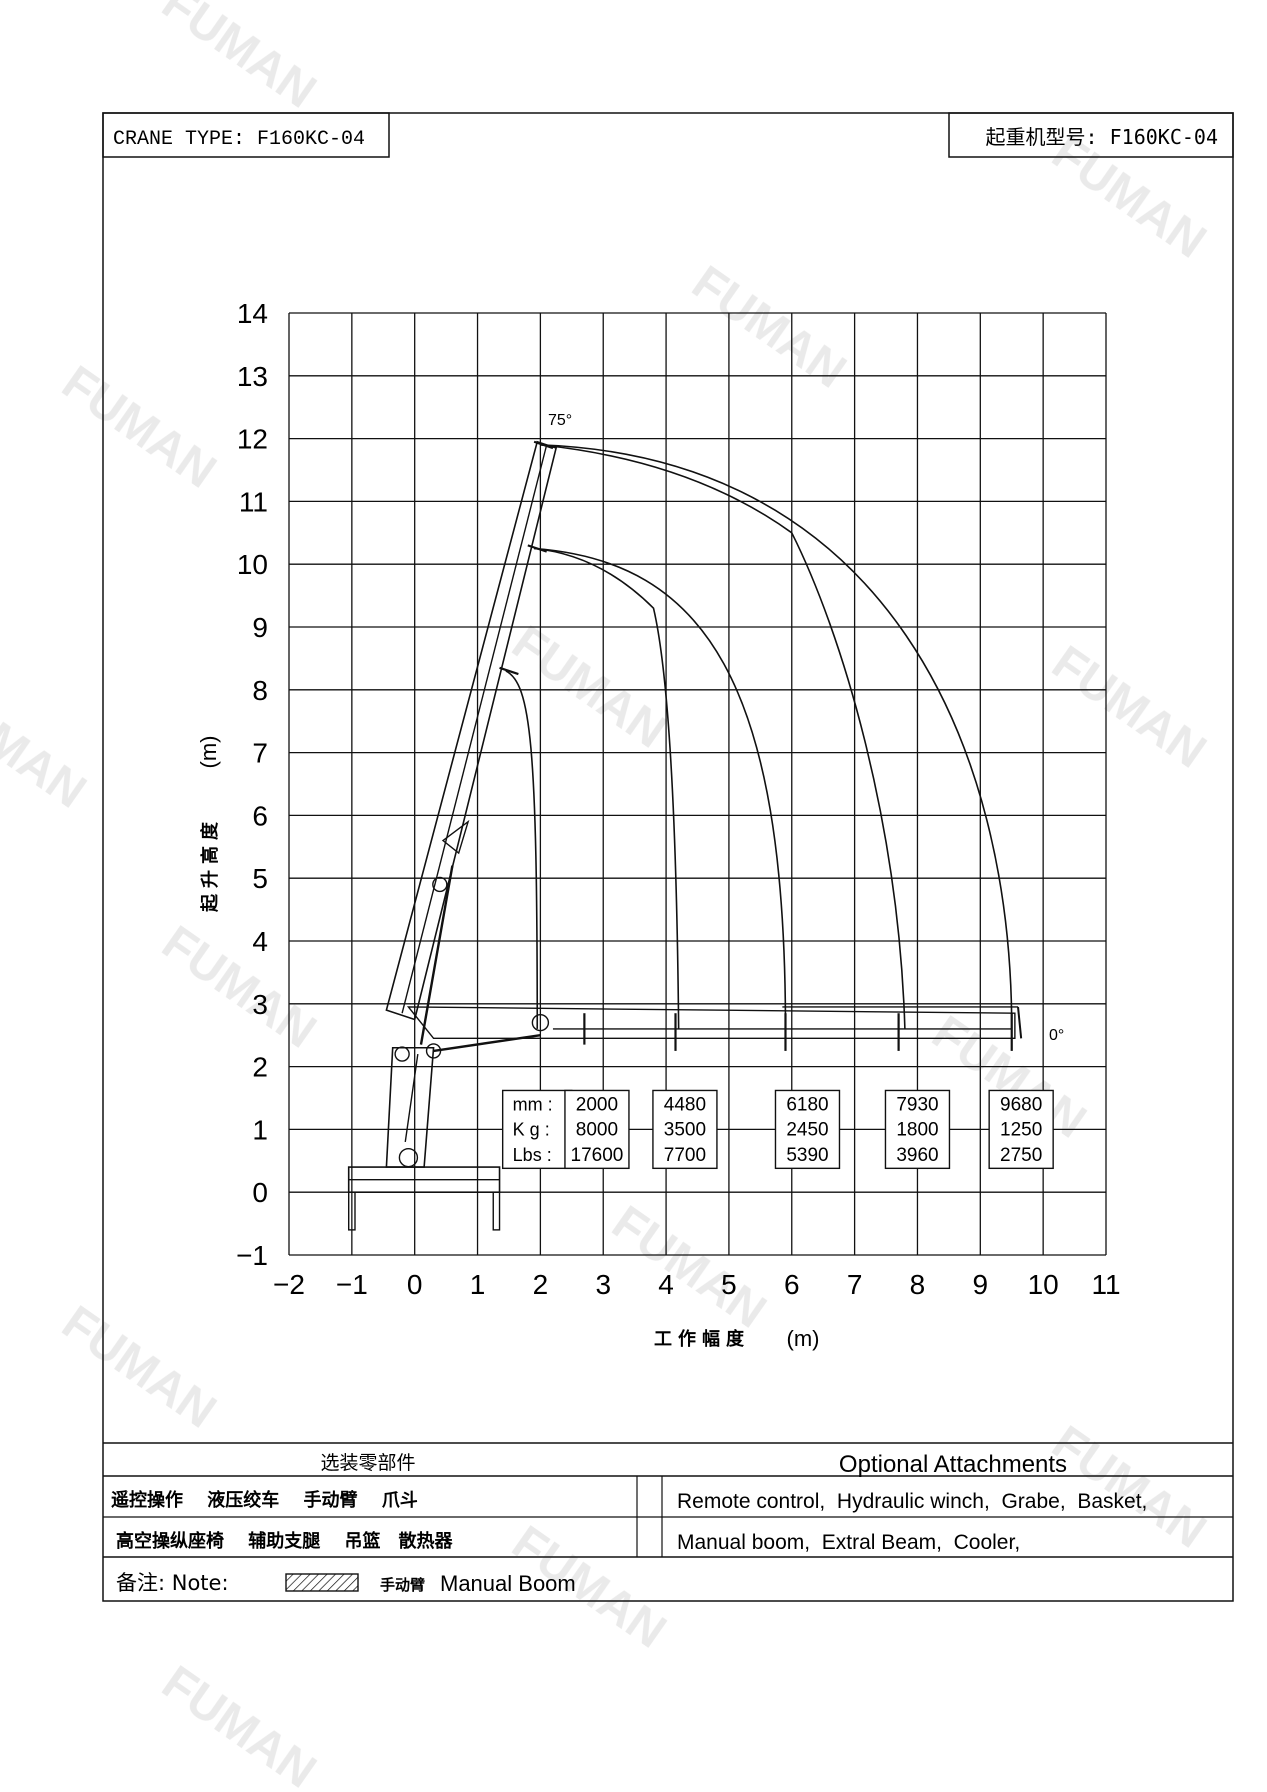 The image size is (1267, 1792). I want to click on boom-horizontal-joint, so click(540, 1022).